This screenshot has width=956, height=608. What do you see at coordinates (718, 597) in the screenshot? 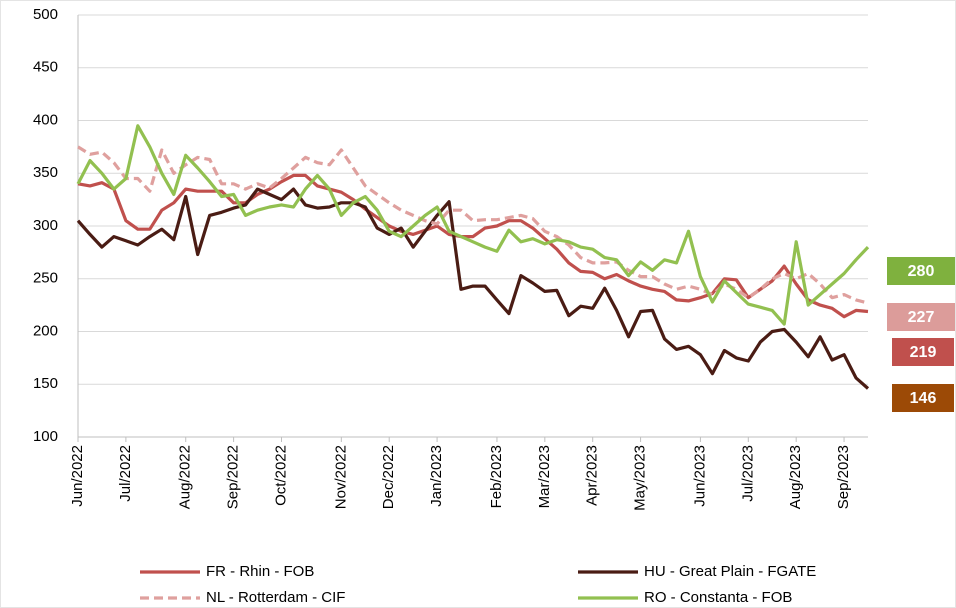
I see `legend-label: RO - Constanta - FOB` at bounding box center [718, 597].